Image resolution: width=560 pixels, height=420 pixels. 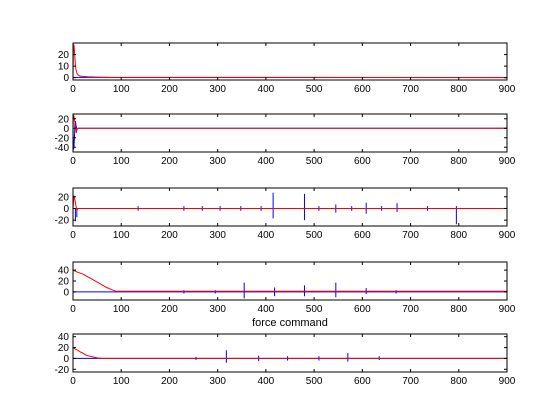 I want to click on x-axis-label: force command, so click(x=290, y=323).